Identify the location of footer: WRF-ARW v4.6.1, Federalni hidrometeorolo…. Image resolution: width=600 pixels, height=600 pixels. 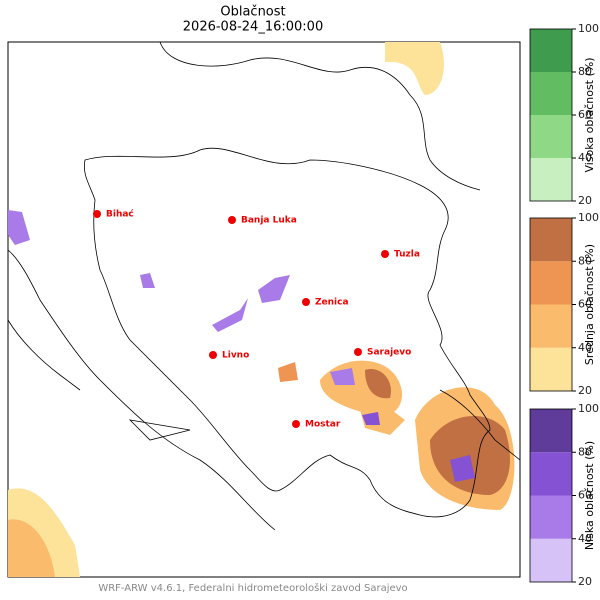
(252, 588).